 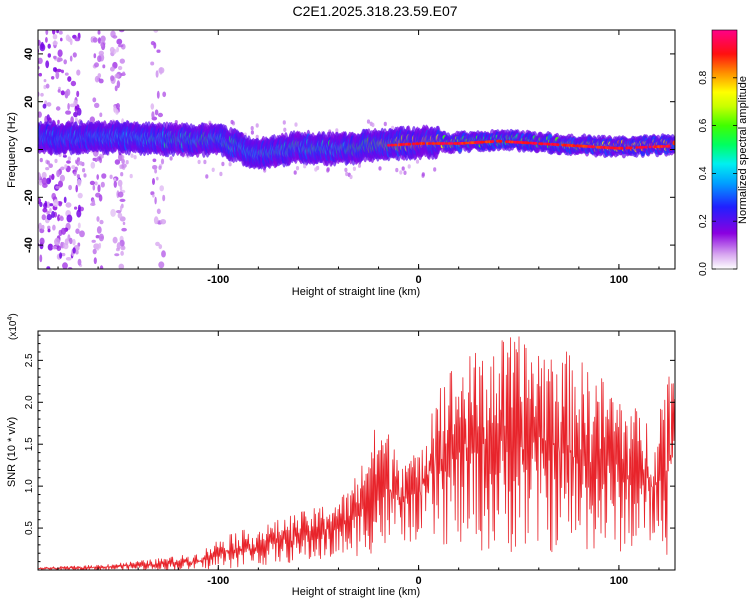 What do you see at coordinates (29, 197) in the screenshot?
I see `spectrogram-y-tick-label: -20` at bounding box center [29, 197].